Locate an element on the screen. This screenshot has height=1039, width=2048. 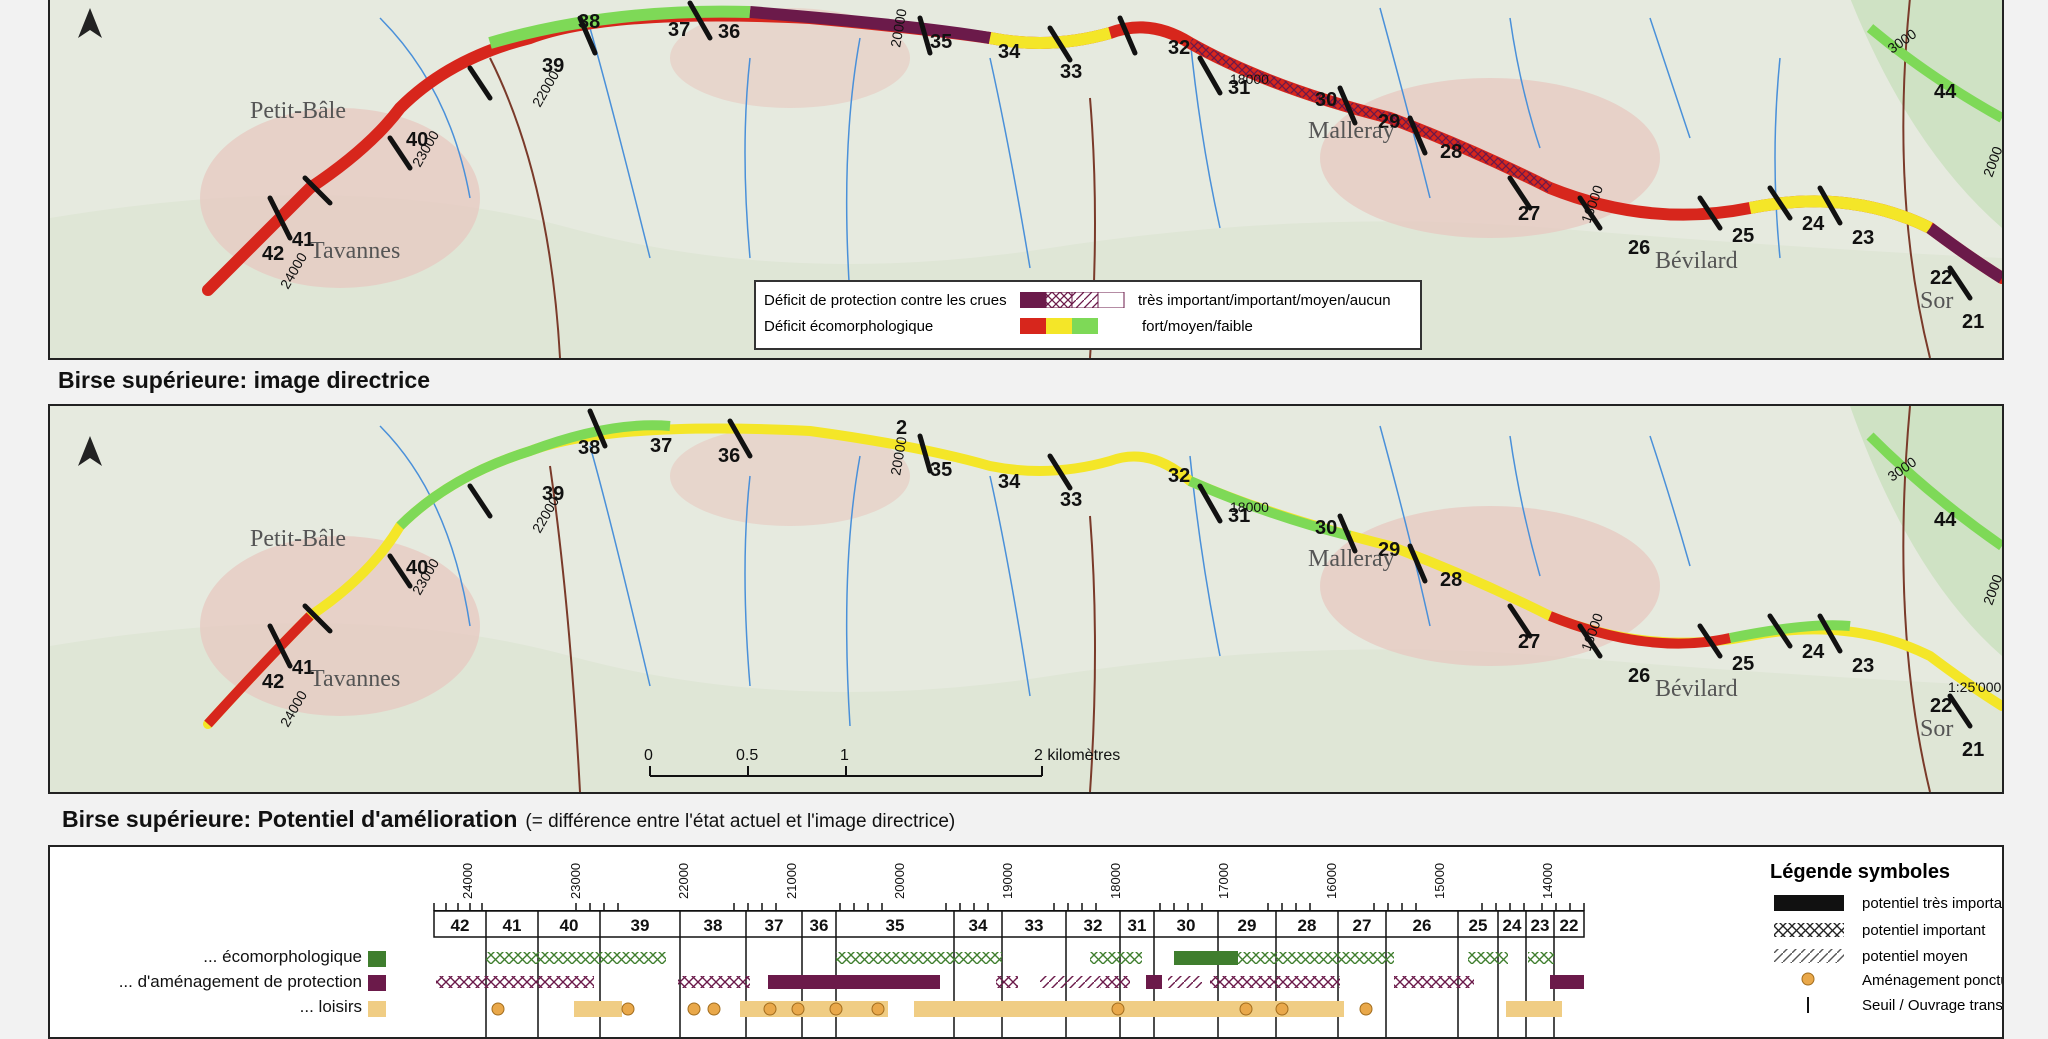
map-mid-section-26: 26 is located at coordinates (1639, 676).